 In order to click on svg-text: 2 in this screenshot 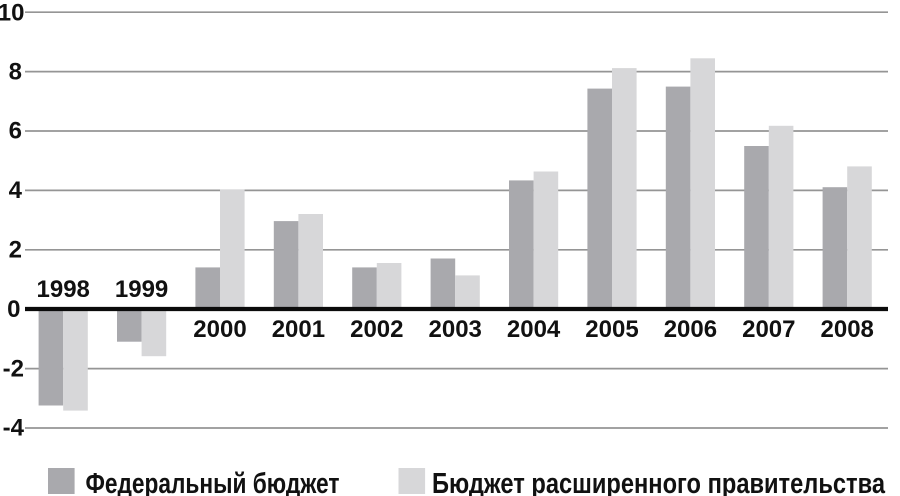, I will do `click(15, 250)`.